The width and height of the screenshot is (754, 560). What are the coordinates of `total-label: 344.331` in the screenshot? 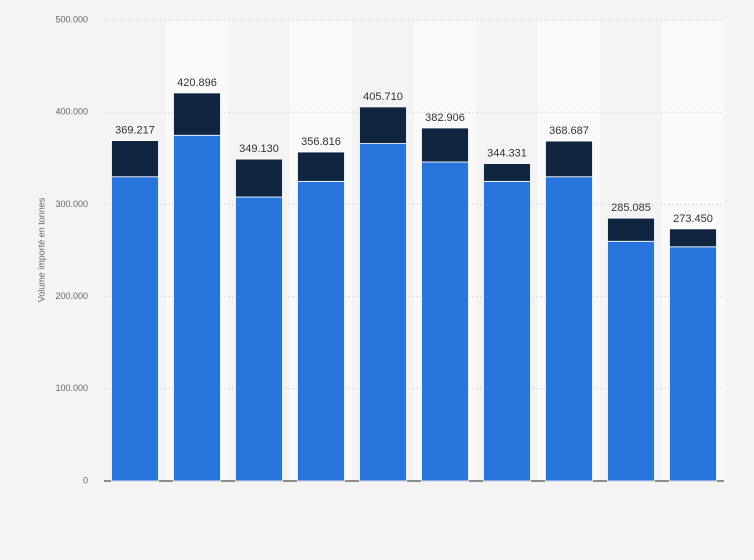 It's located at (507, 153).